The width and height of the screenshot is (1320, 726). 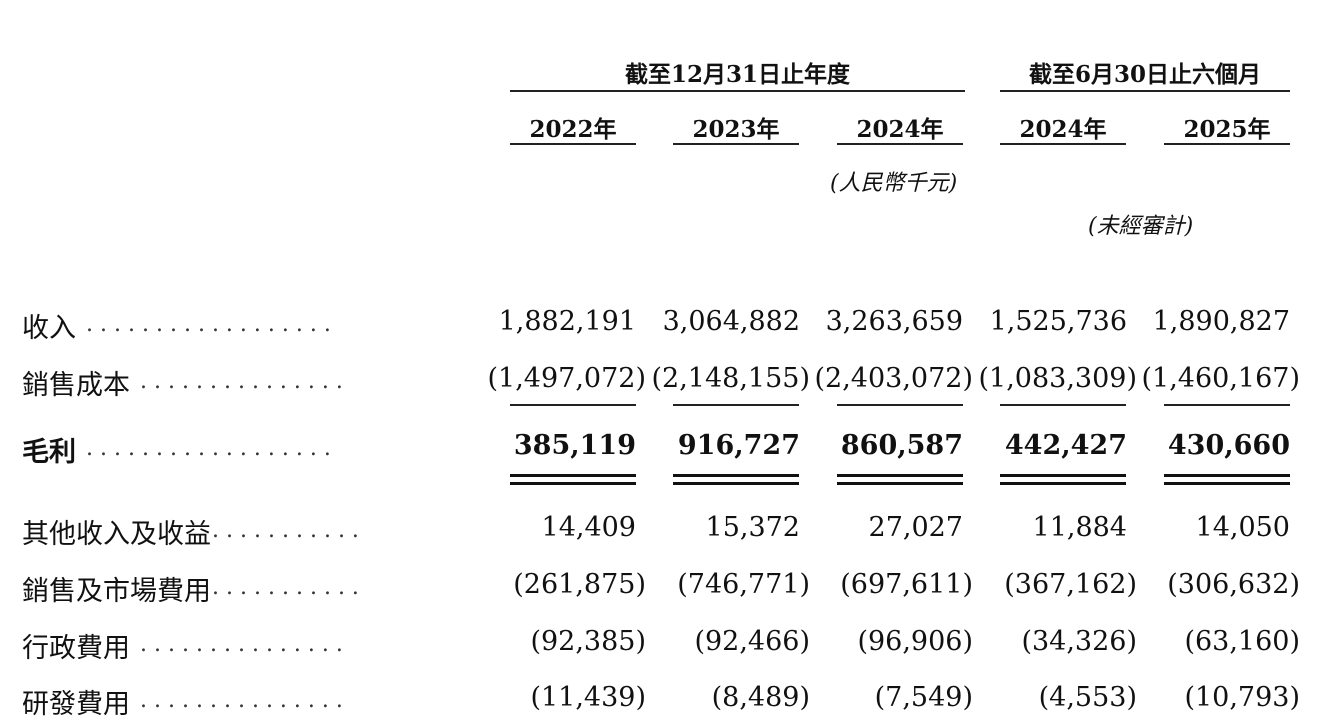 I want to click on year-header-2023: 2023年, so click(x=736, y=129).